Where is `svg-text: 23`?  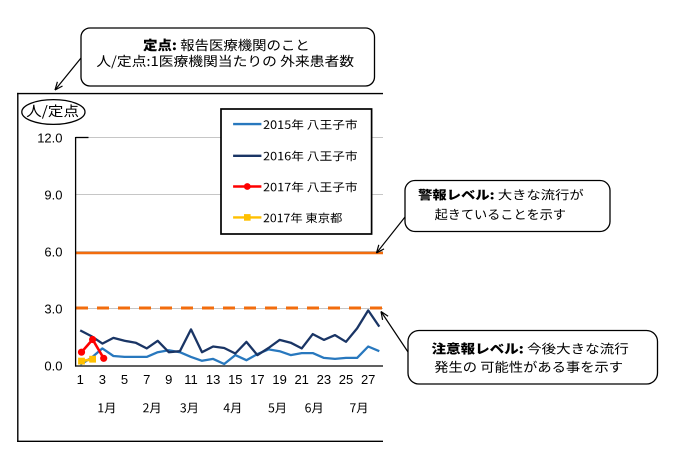
svg-text: 23 is located at coordinates (324, 379).